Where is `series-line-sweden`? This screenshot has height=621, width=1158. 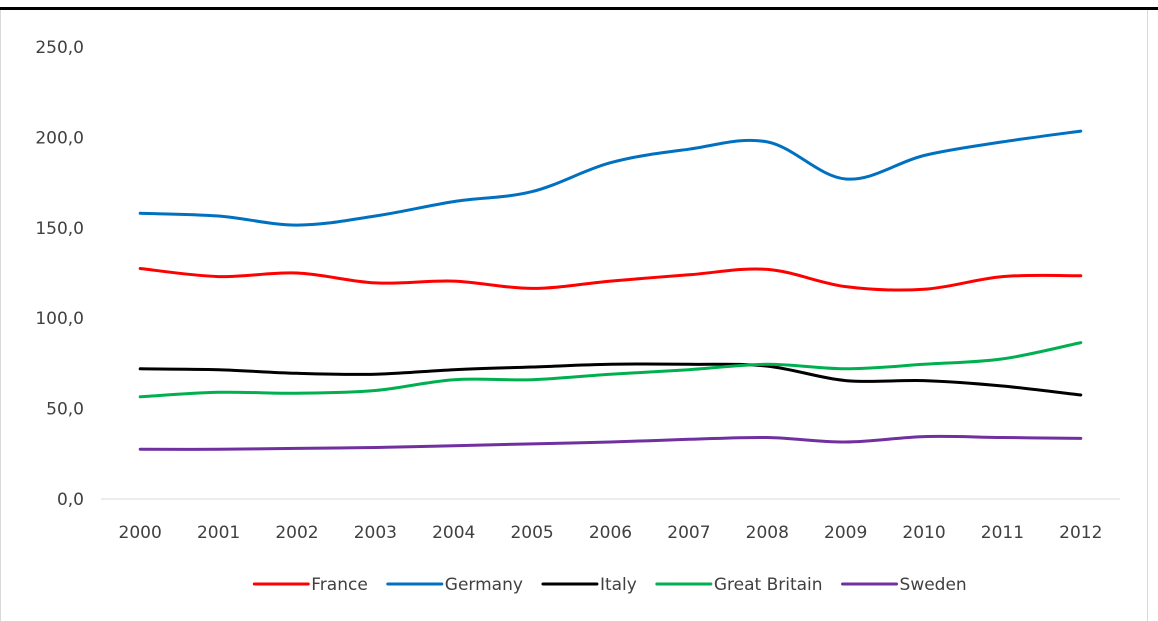
series-line-sweden is located at coordinates (610, 442).